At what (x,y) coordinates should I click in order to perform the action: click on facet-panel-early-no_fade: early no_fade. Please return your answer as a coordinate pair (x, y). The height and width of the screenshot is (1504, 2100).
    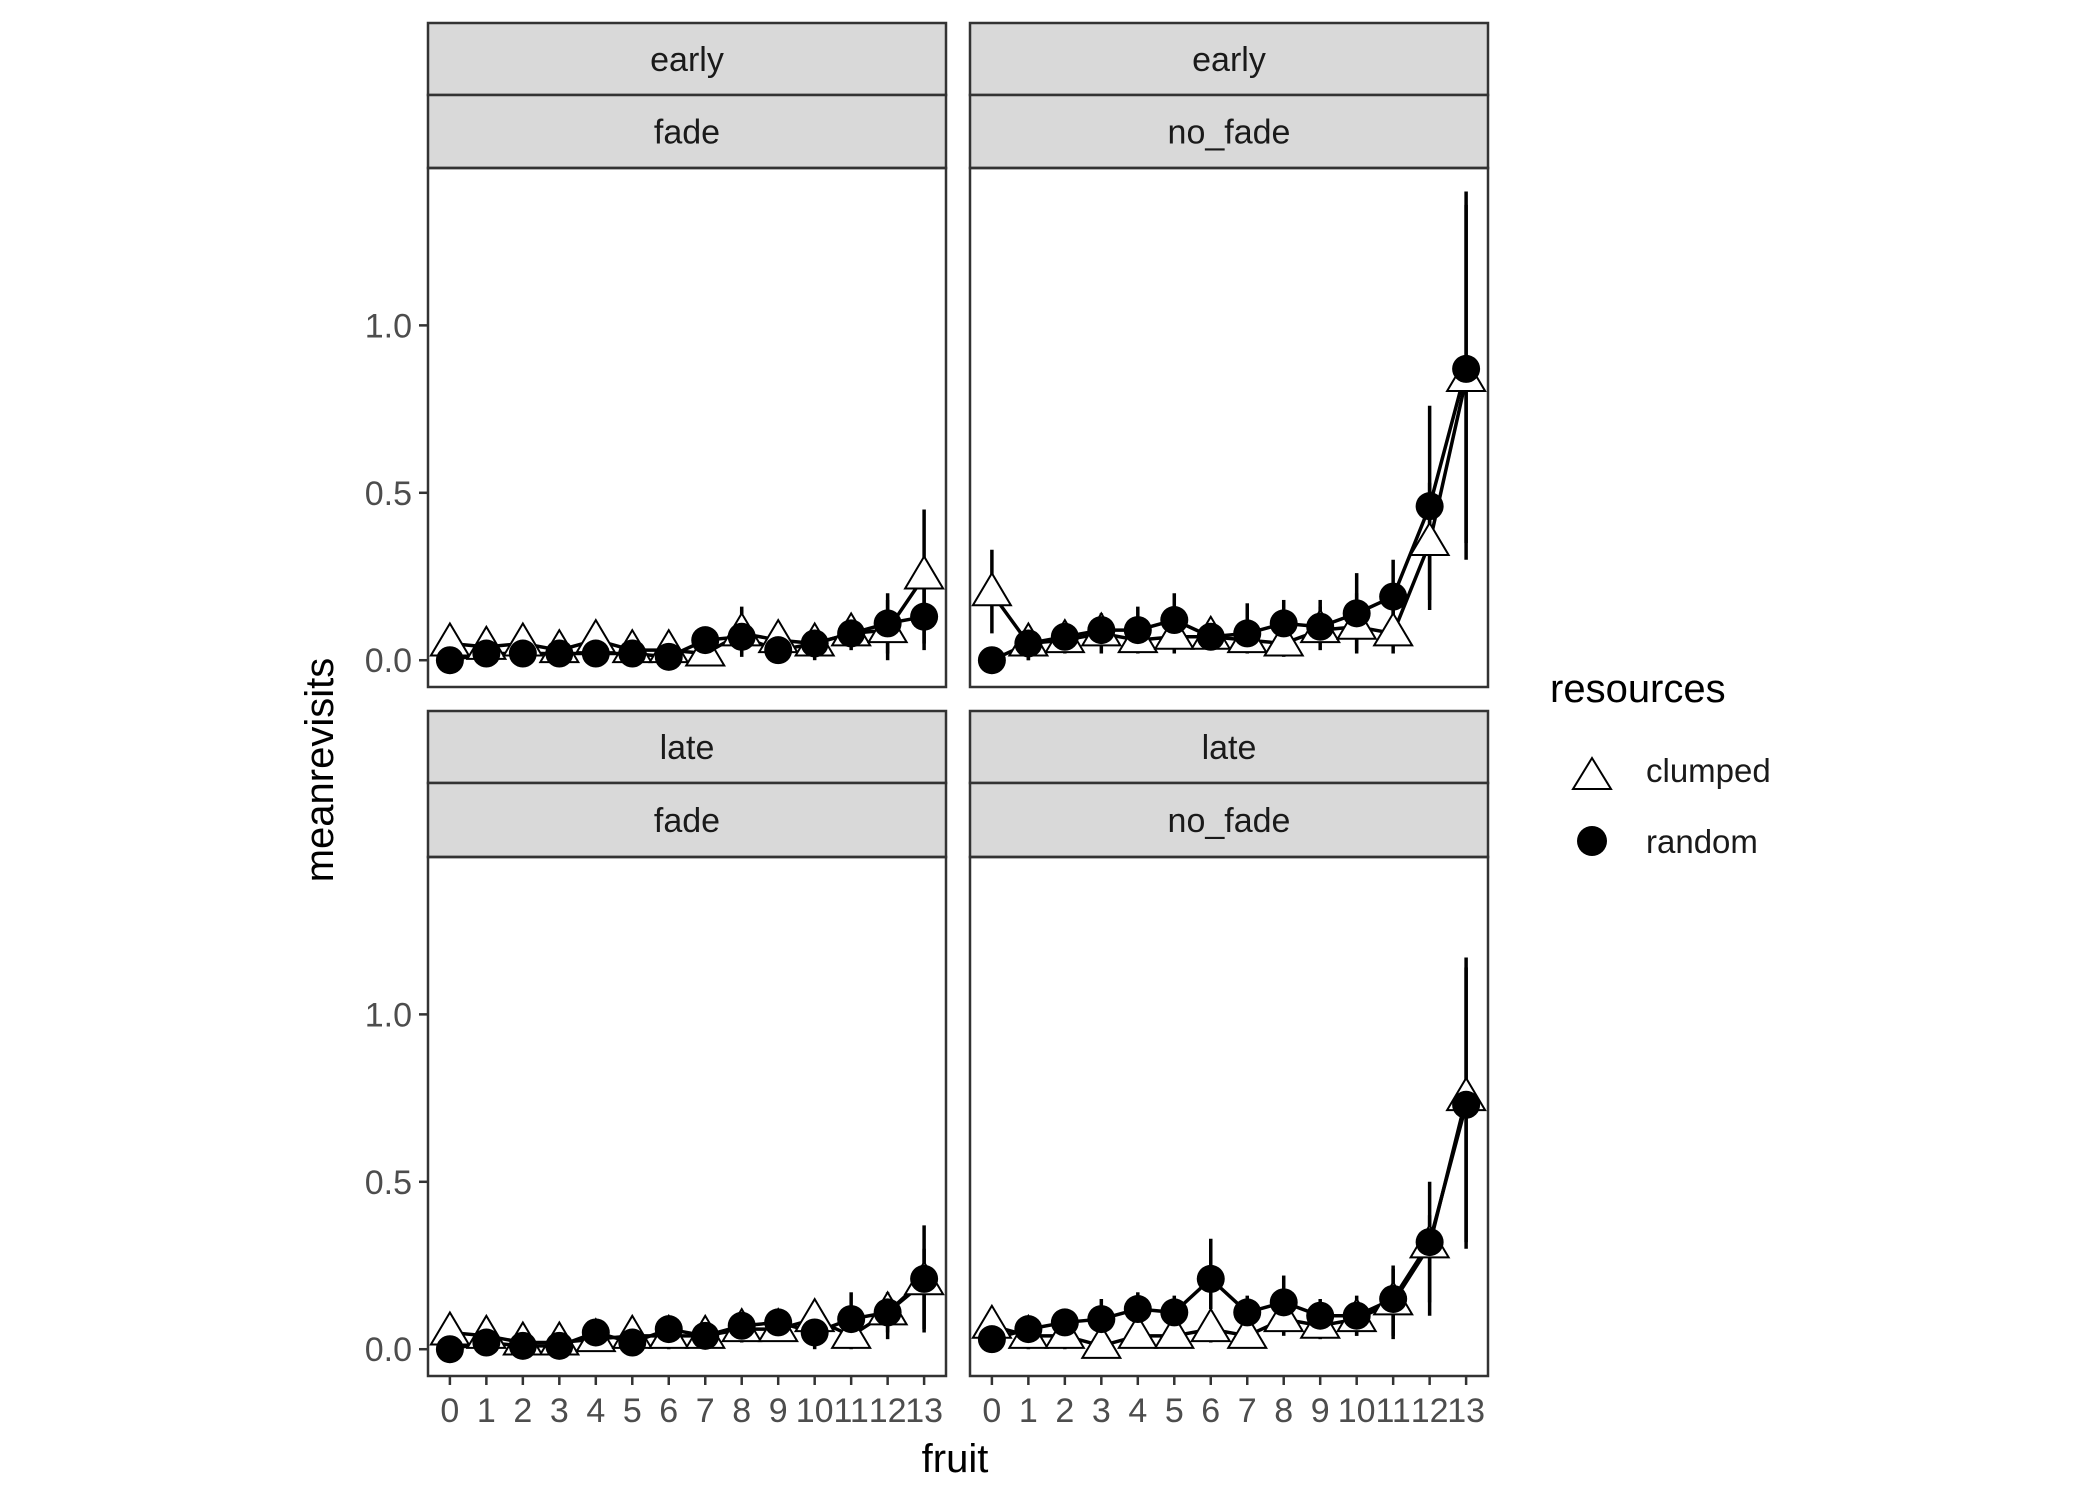
    Looking at the image, I should click on (1229, 355).